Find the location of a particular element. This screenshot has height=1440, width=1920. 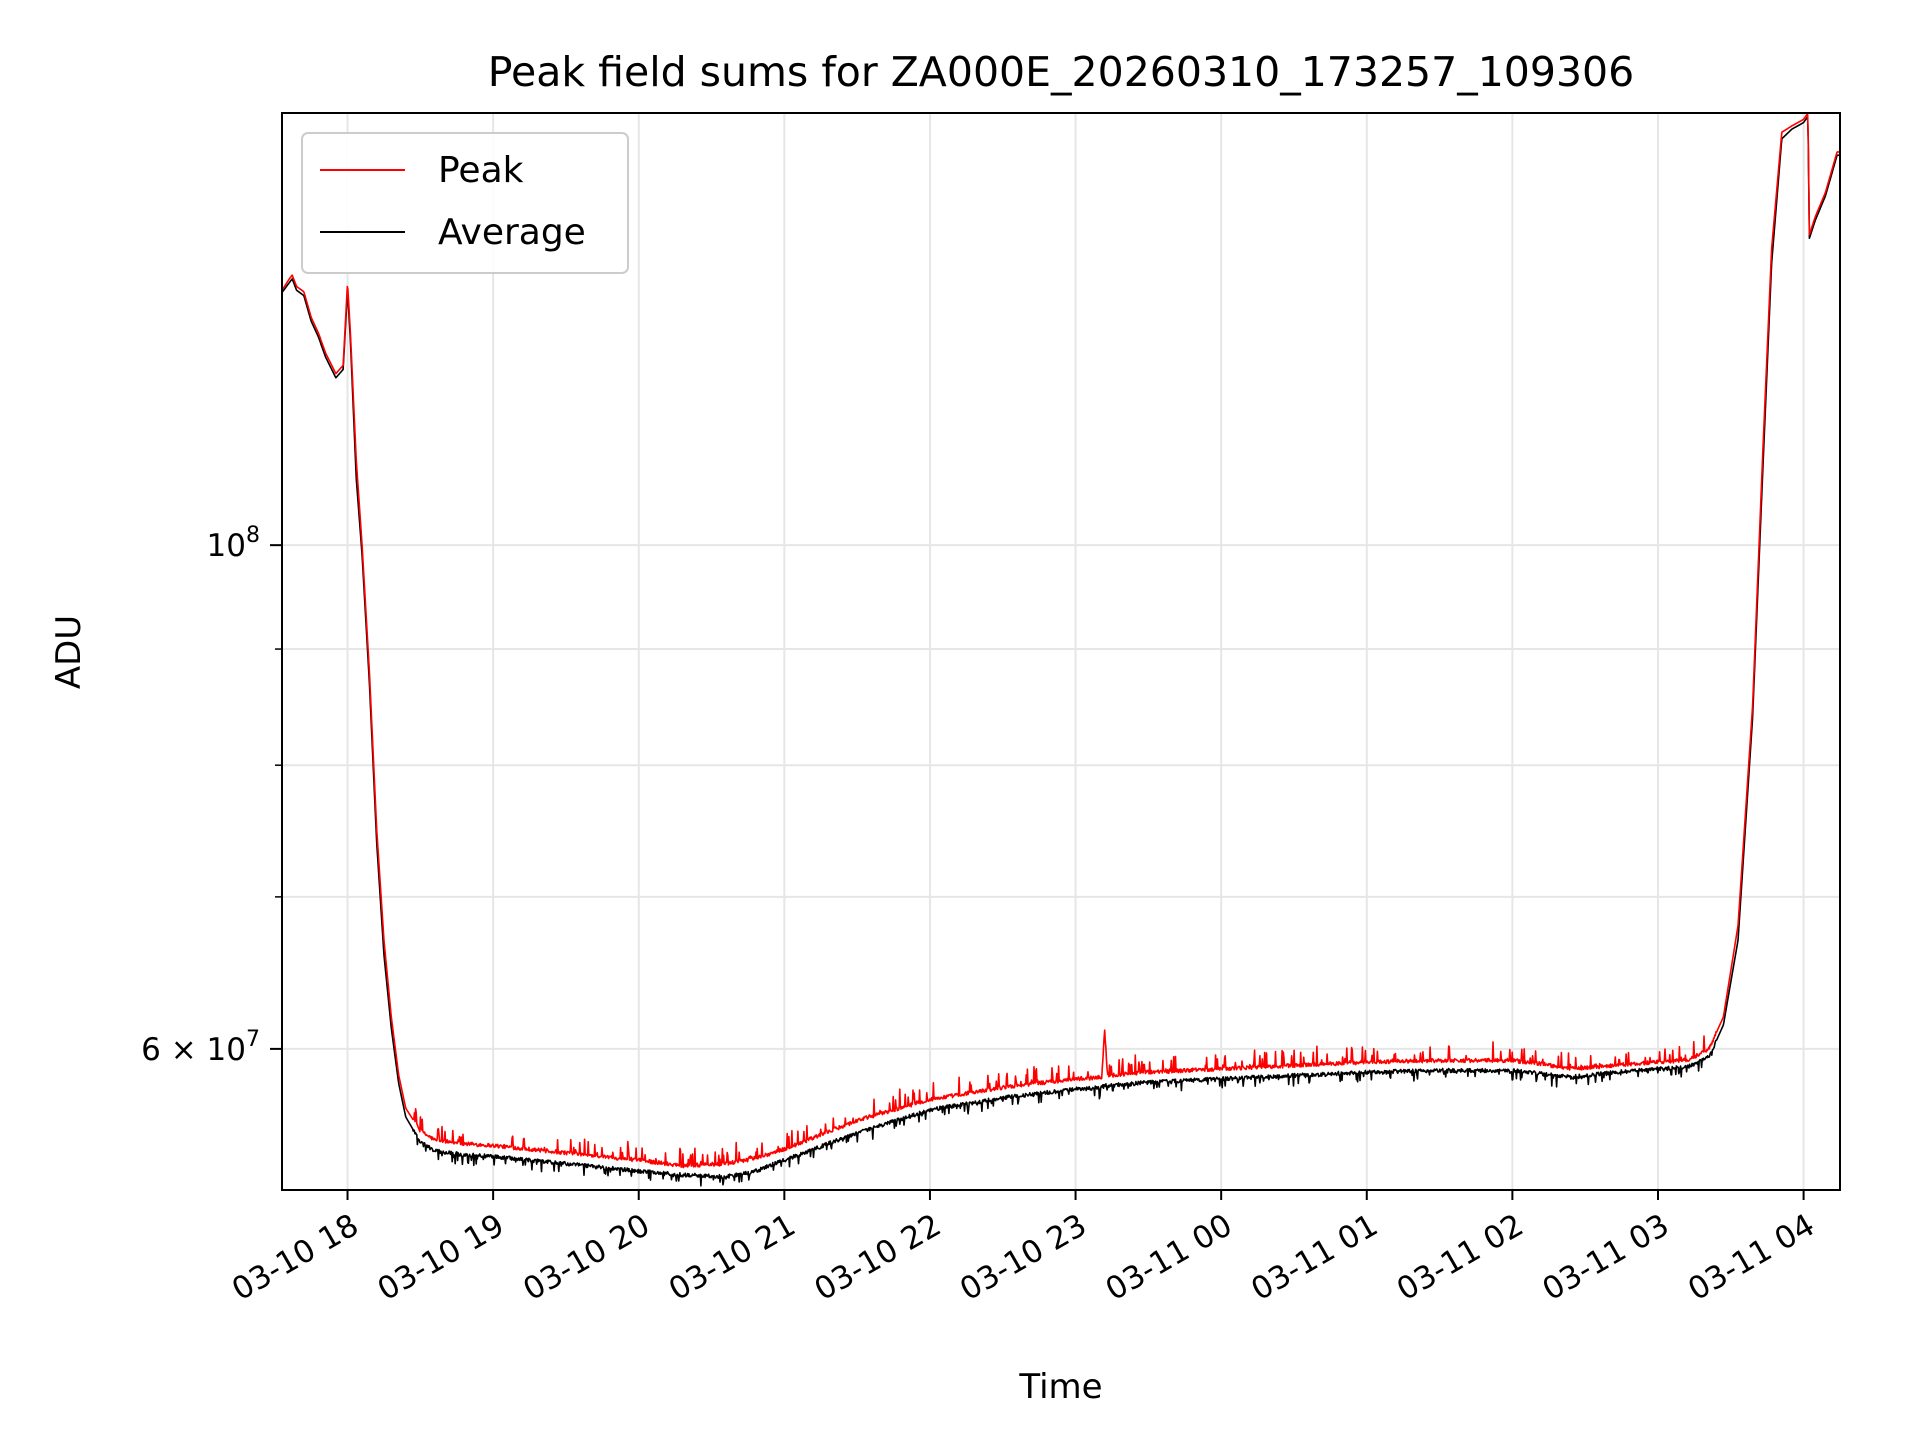

legend-label-peak: Peak is located at coordinates (481, 170).